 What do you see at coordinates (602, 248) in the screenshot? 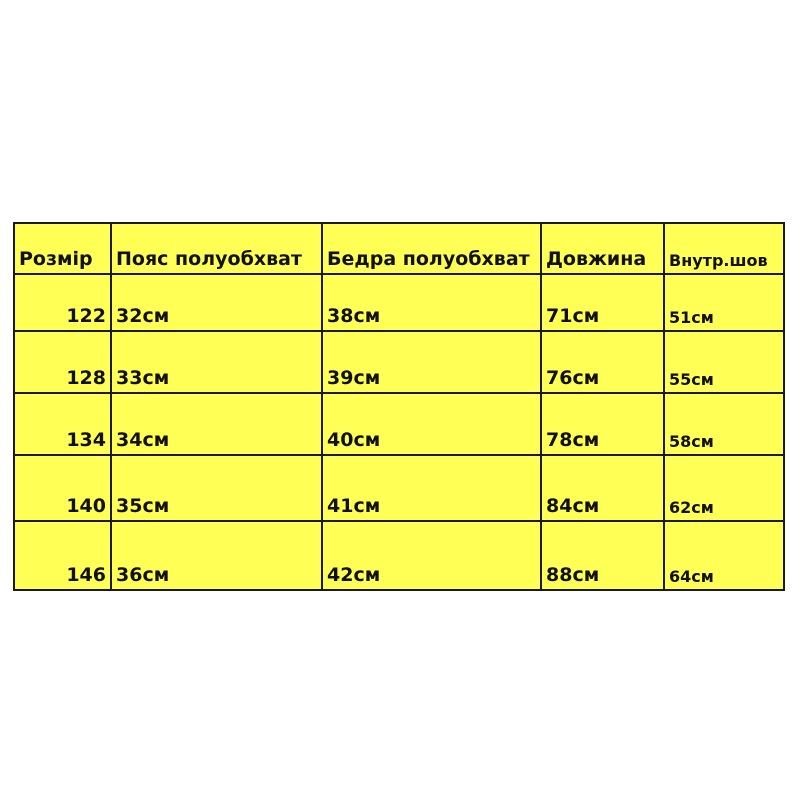
I see `header-length: Довжина` at bounding box center [602, 248].